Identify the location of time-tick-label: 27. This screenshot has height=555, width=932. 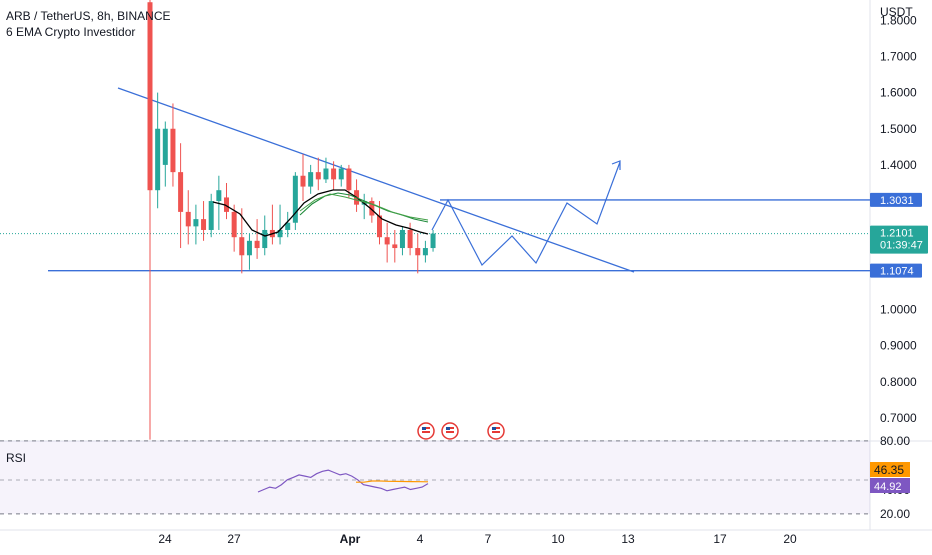
(234, 539).